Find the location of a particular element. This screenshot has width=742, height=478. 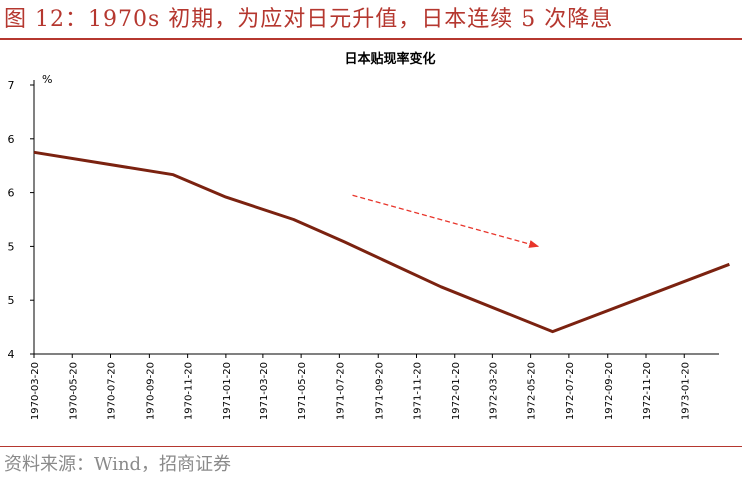

x-tick-label: 1970-07-20 is located at coordinates (112, 391).